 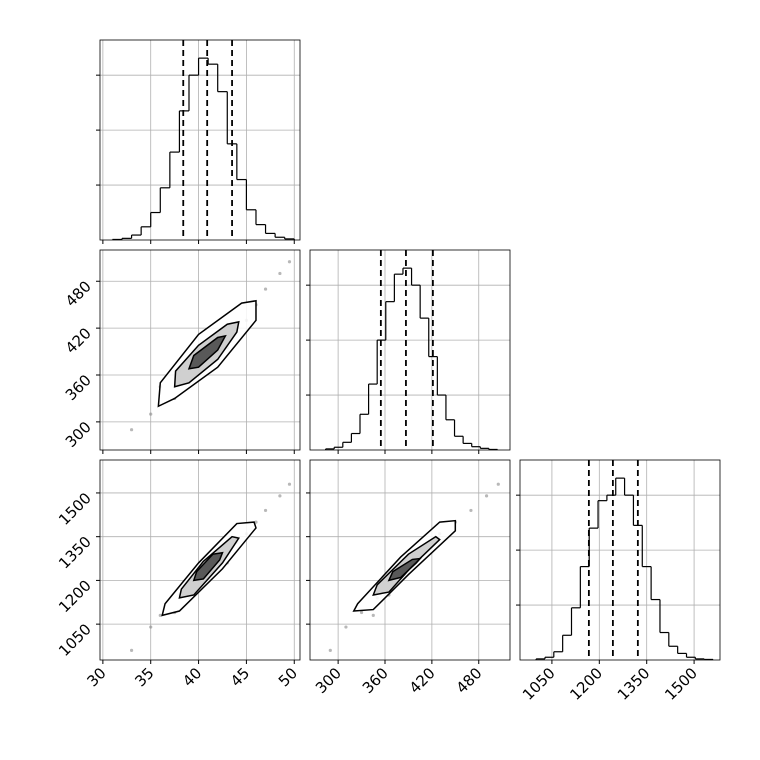 What do you see at coordinates (634, 684) in the screenshot?
I see `x-tick-label: 1350` at bounding box center [634, 684].